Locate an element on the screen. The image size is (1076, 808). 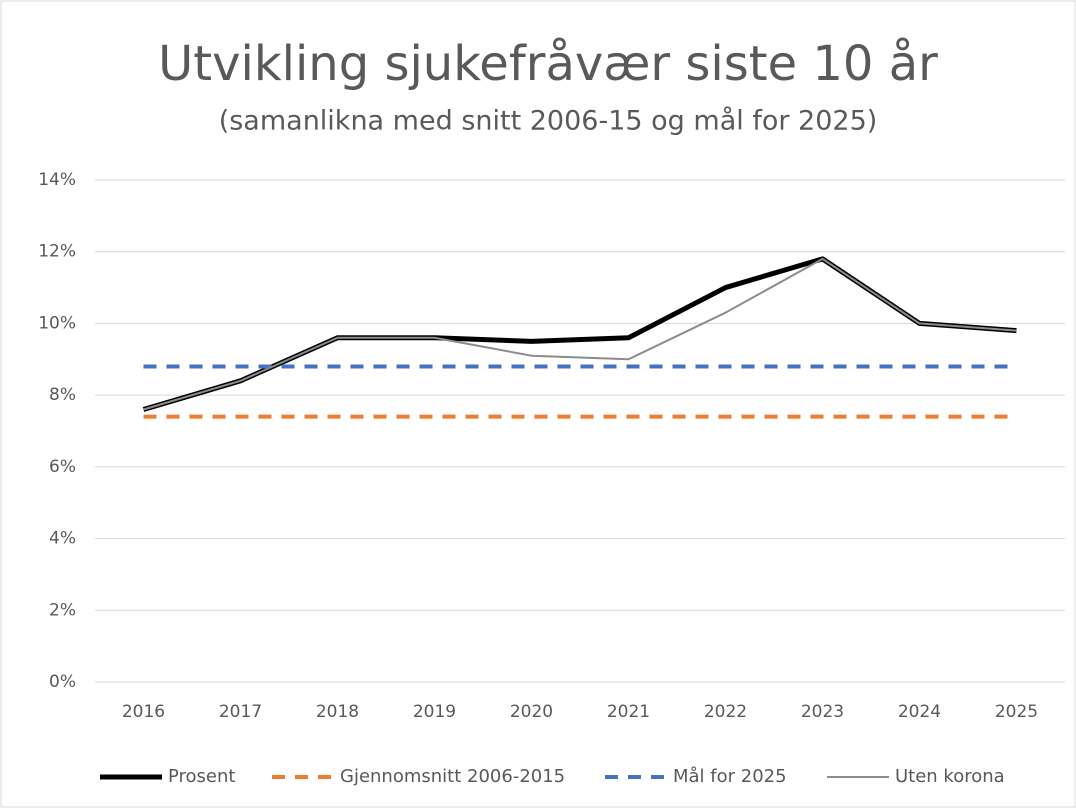
y-tick-label: 12% is located at coordinates (57, 252).